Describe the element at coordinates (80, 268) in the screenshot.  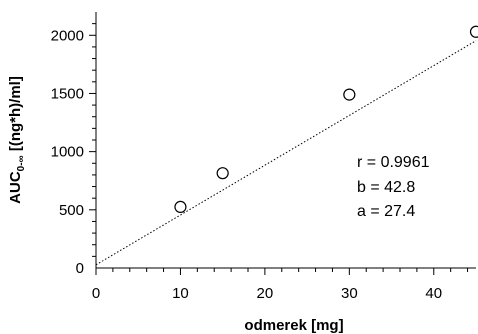
I see `y-tick-label: 0` at that location.